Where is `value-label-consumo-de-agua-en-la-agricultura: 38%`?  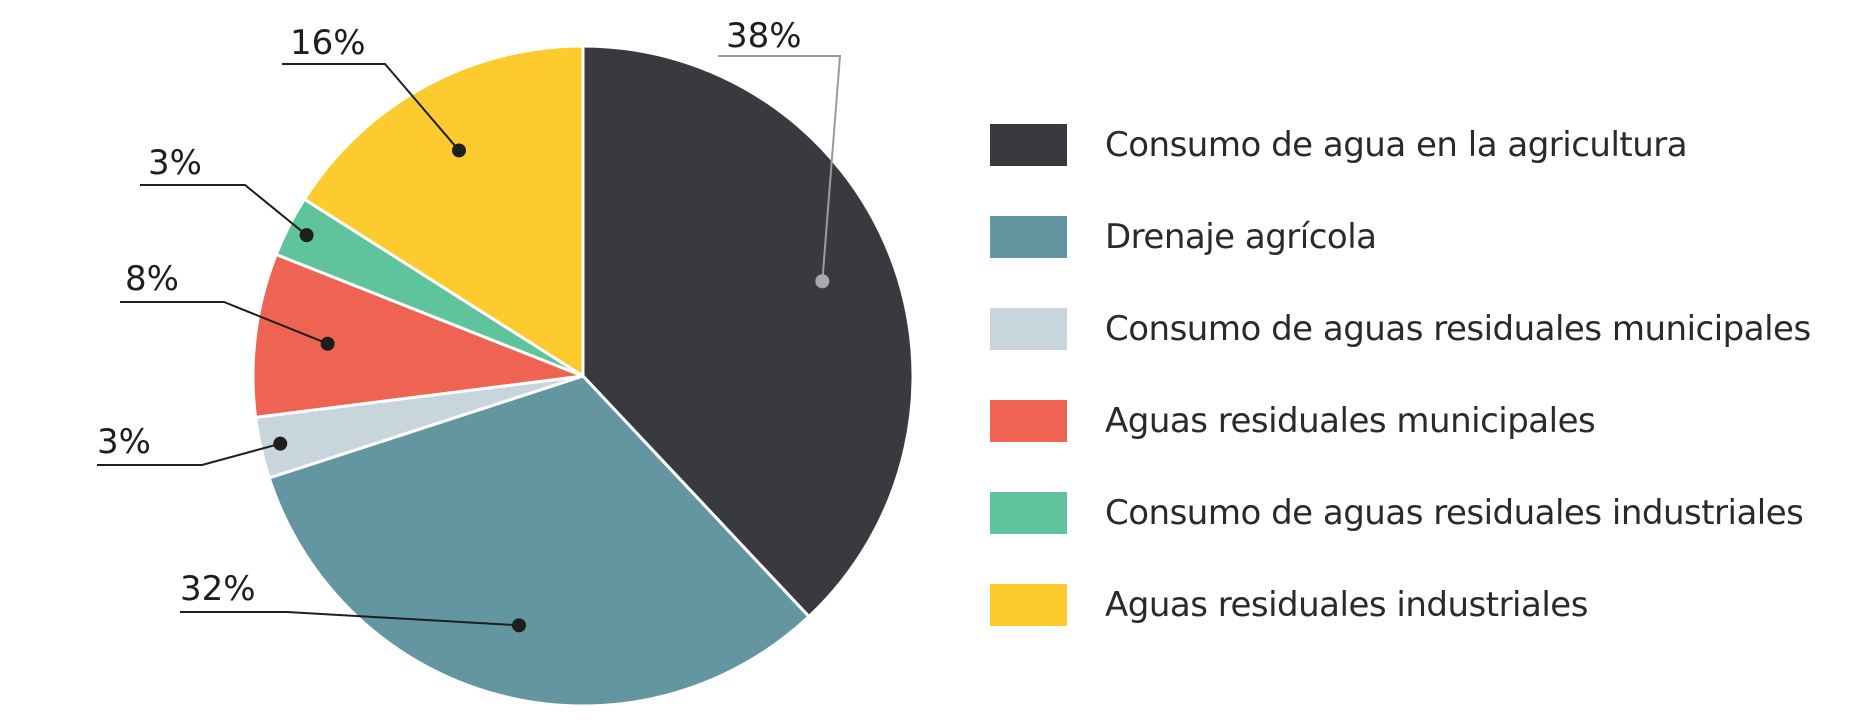
value-label-consumo-de-agua-en-la-agricultura: 38% is located at coordinates (764, 36).